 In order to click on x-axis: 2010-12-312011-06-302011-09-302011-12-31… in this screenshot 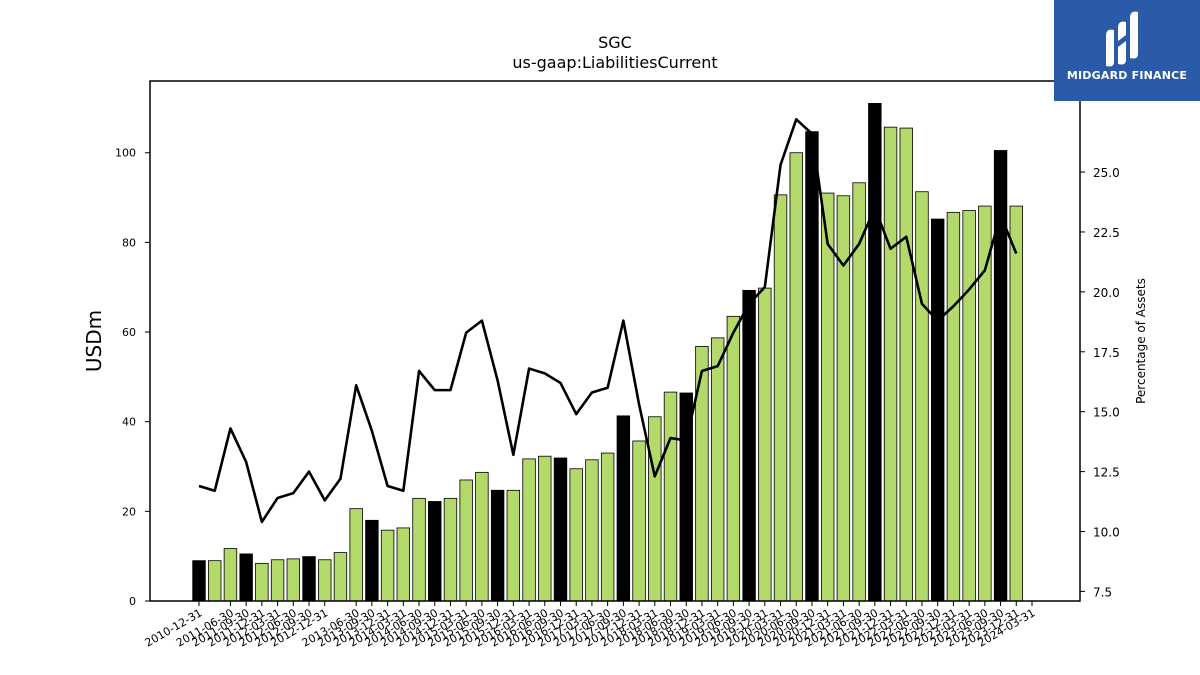, I will do `click(590, 625)`.